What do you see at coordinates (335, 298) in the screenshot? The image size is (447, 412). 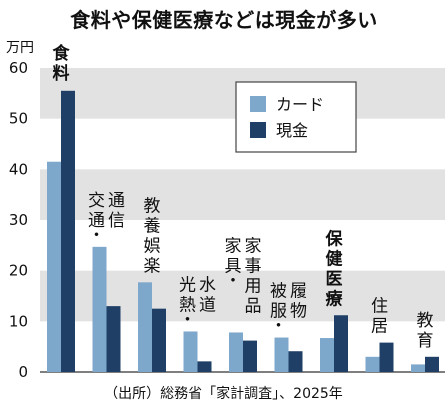 I see `category-label-char: 療` at bounding box center [335, 298].